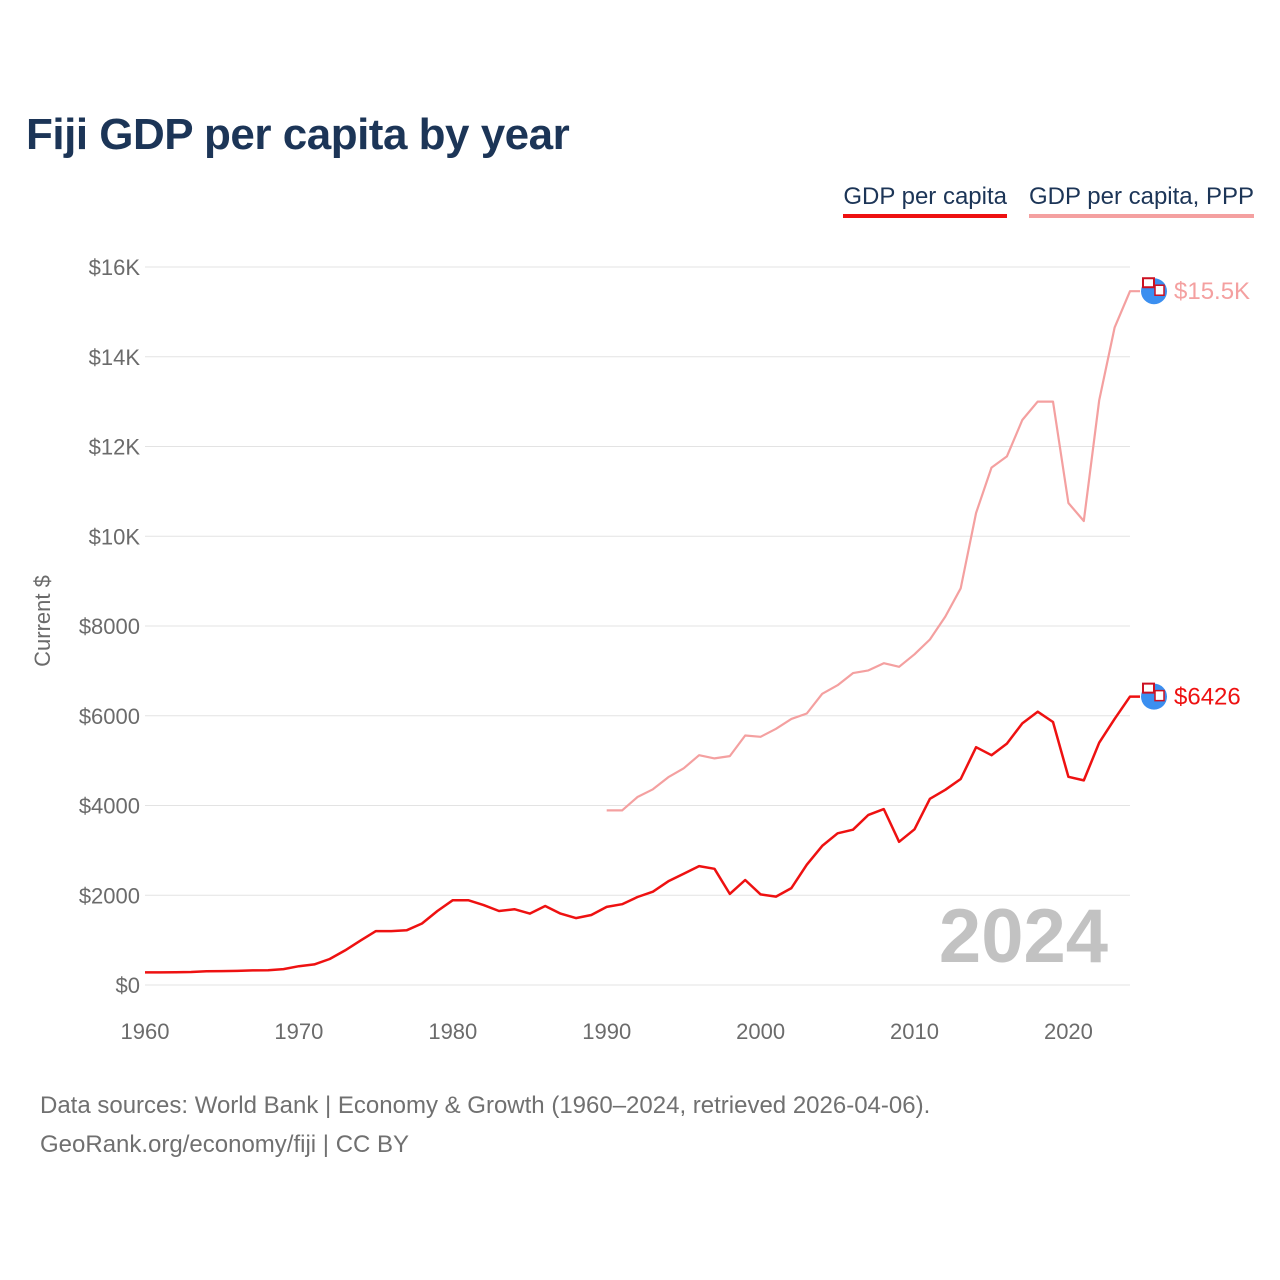  Describe the element at coordinates (1068, 1031) in the screenshot. I see `x-tick-label: 2020` at that location.